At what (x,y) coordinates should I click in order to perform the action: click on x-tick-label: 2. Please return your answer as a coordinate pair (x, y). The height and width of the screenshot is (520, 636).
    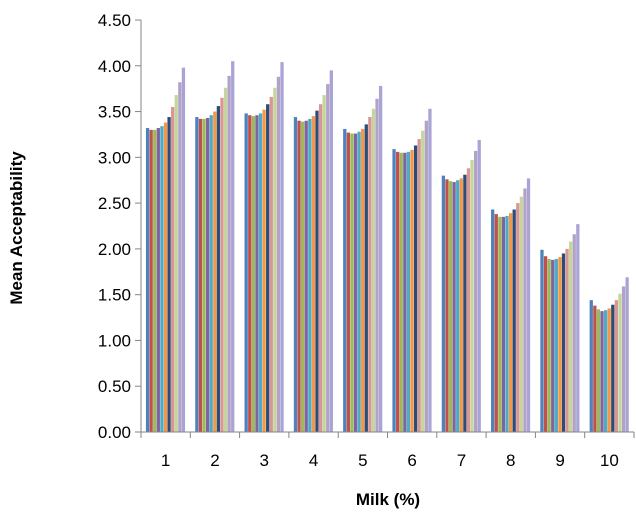
    Looking at the image, I should click on (214, 460).